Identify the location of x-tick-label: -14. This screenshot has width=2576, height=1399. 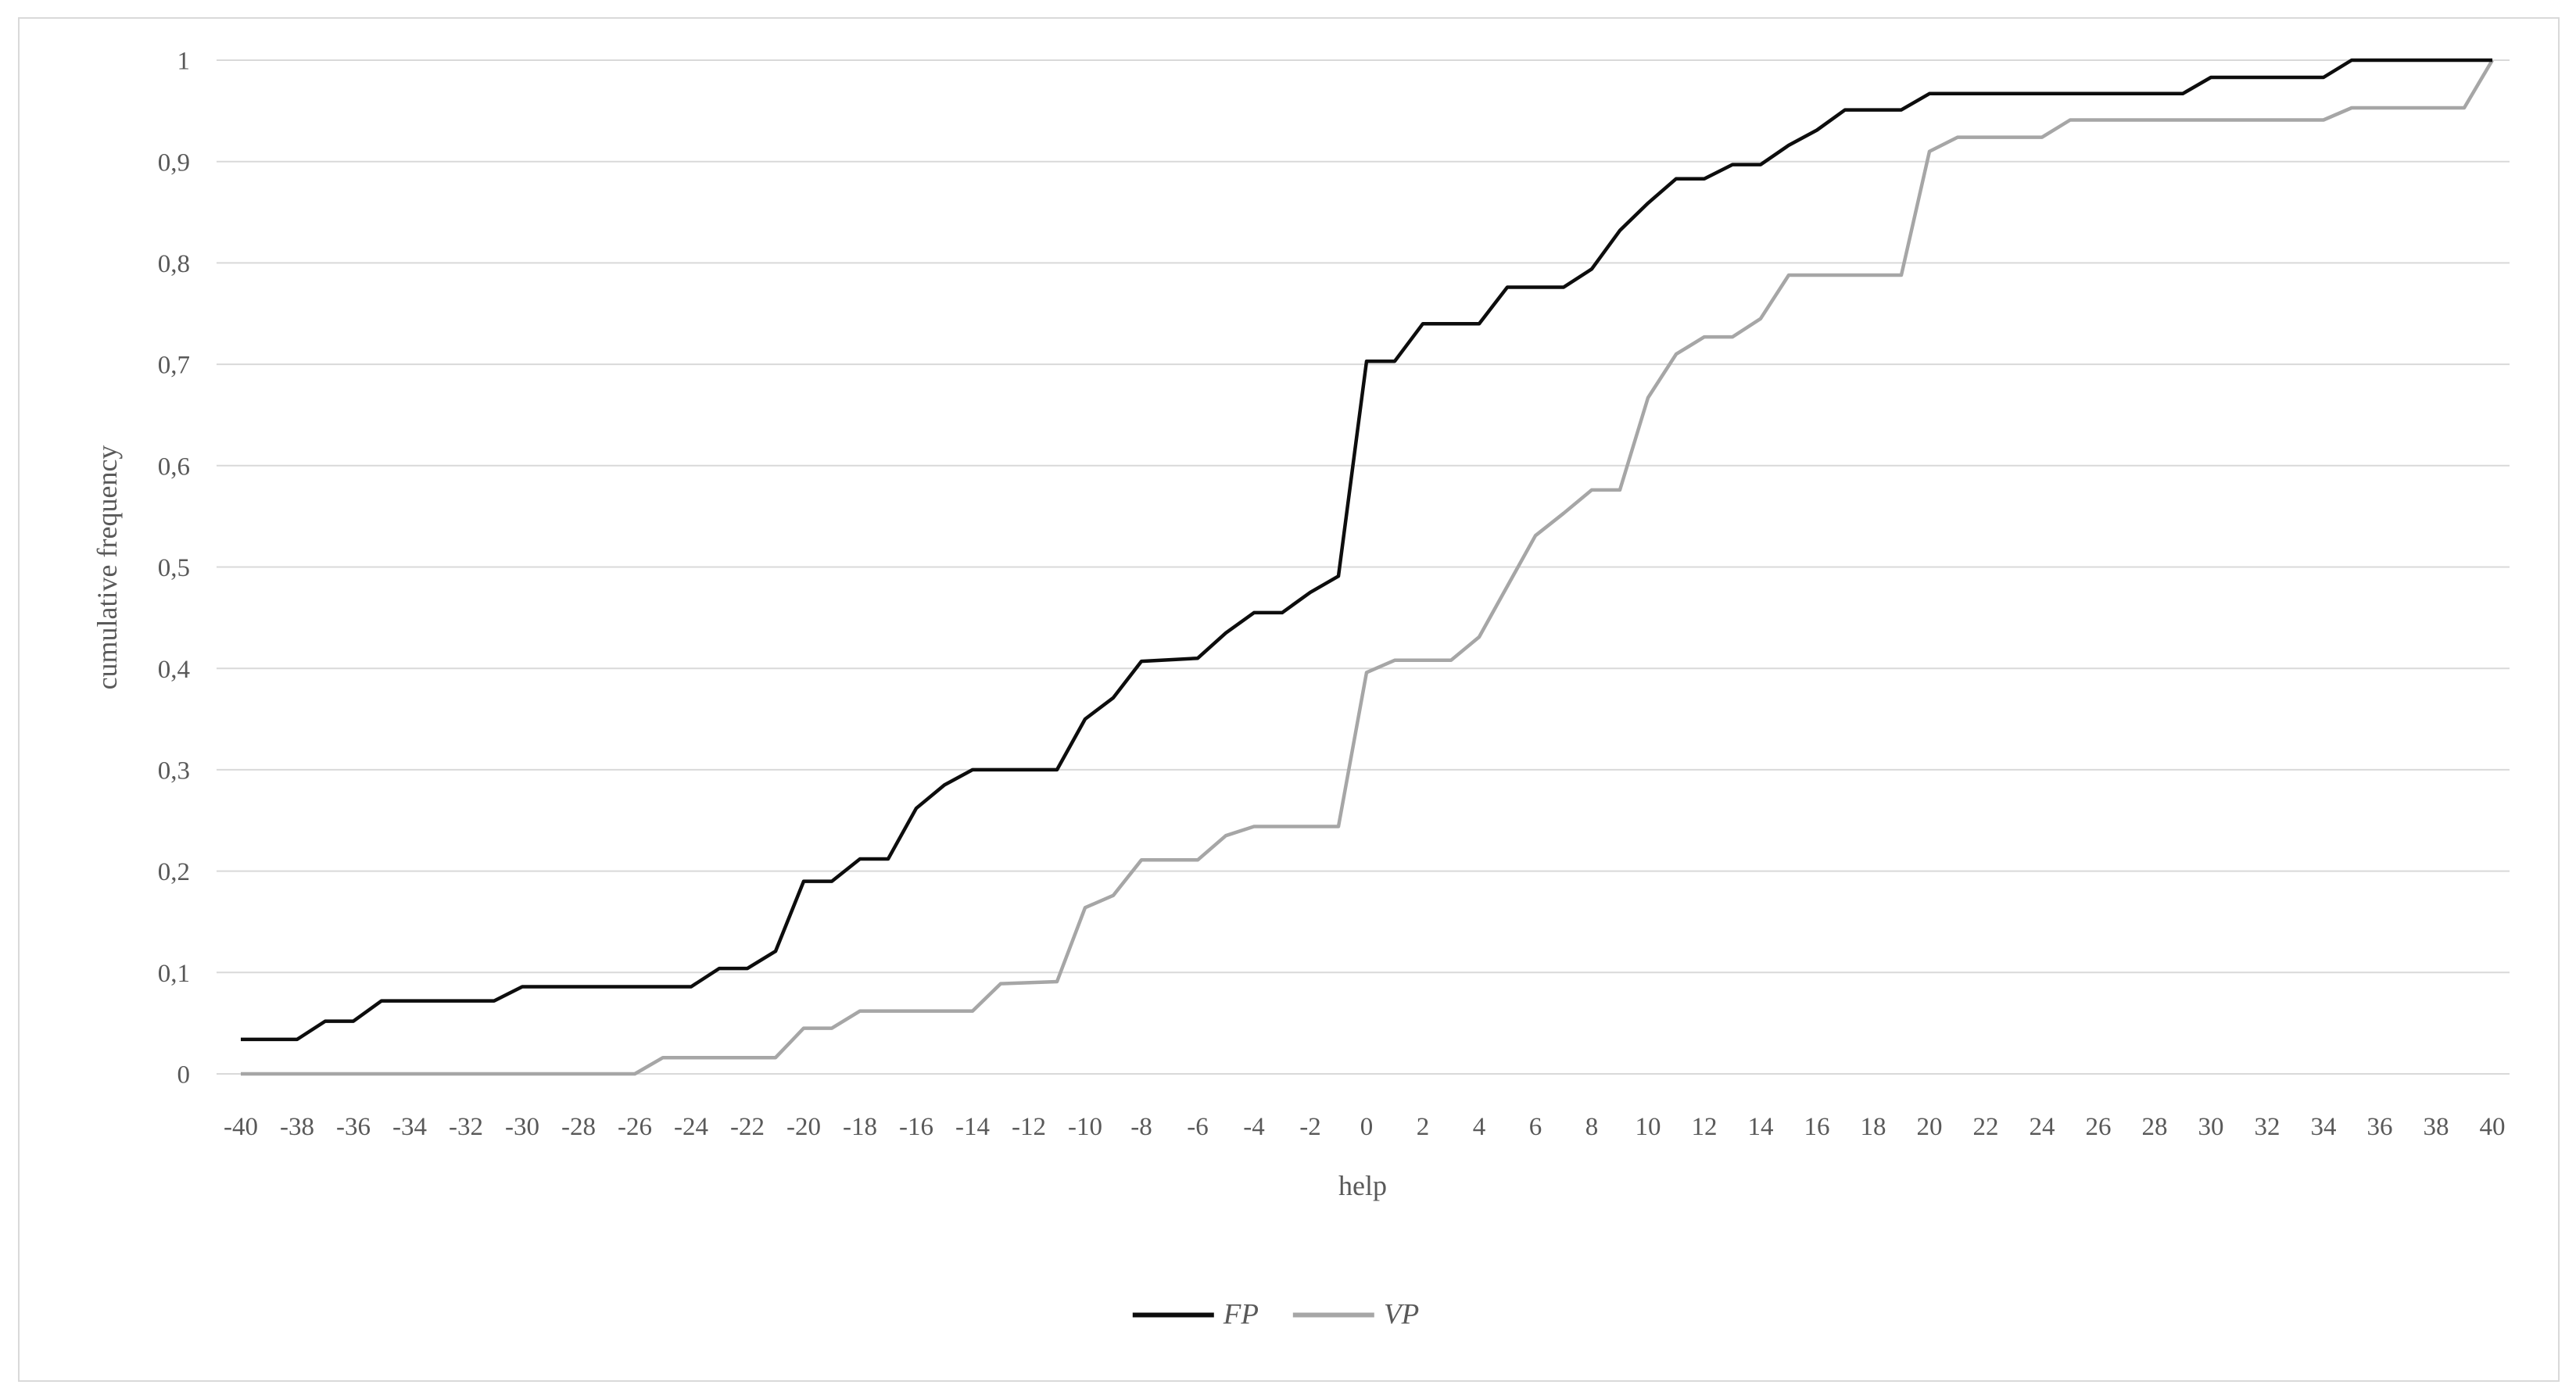
(972, 1127).